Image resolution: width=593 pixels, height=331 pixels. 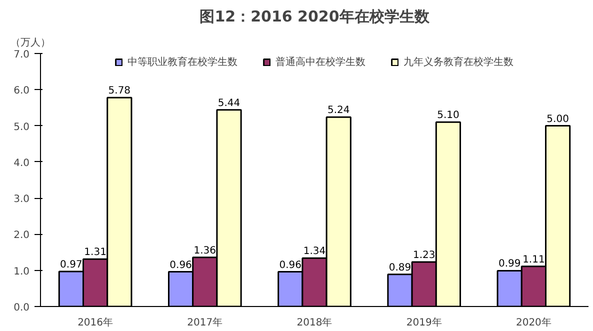 I want to click on data-label: 0.97, so click(x=71, y=264).